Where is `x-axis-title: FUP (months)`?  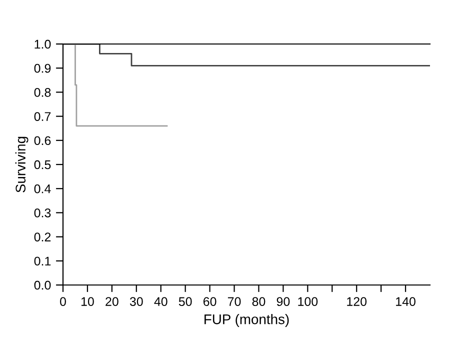
x-axis-title: FUP (months) is located at coordinates (246, 320).